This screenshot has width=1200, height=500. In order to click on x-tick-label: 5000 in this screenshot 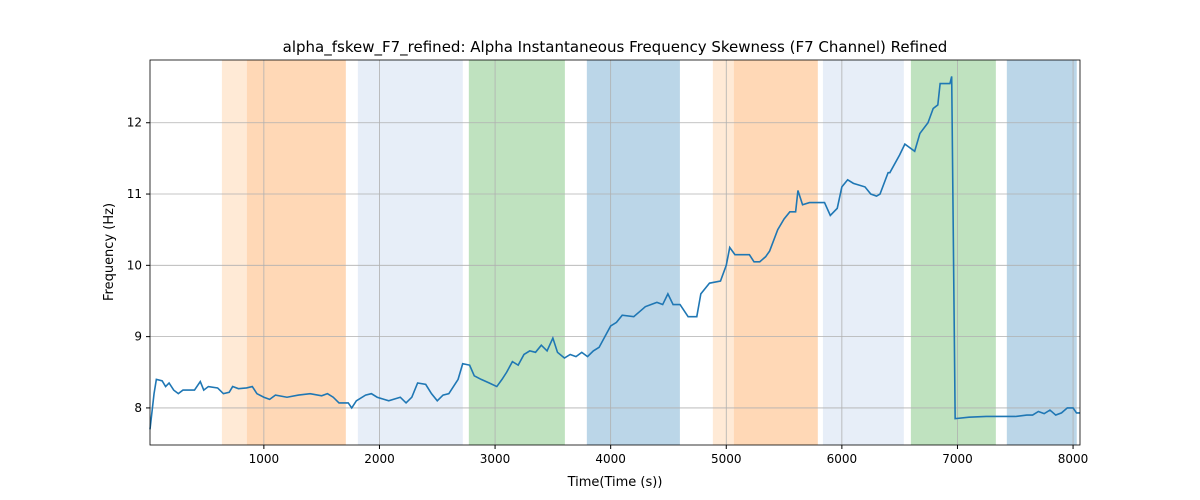, I will do `click(726, 459)`.